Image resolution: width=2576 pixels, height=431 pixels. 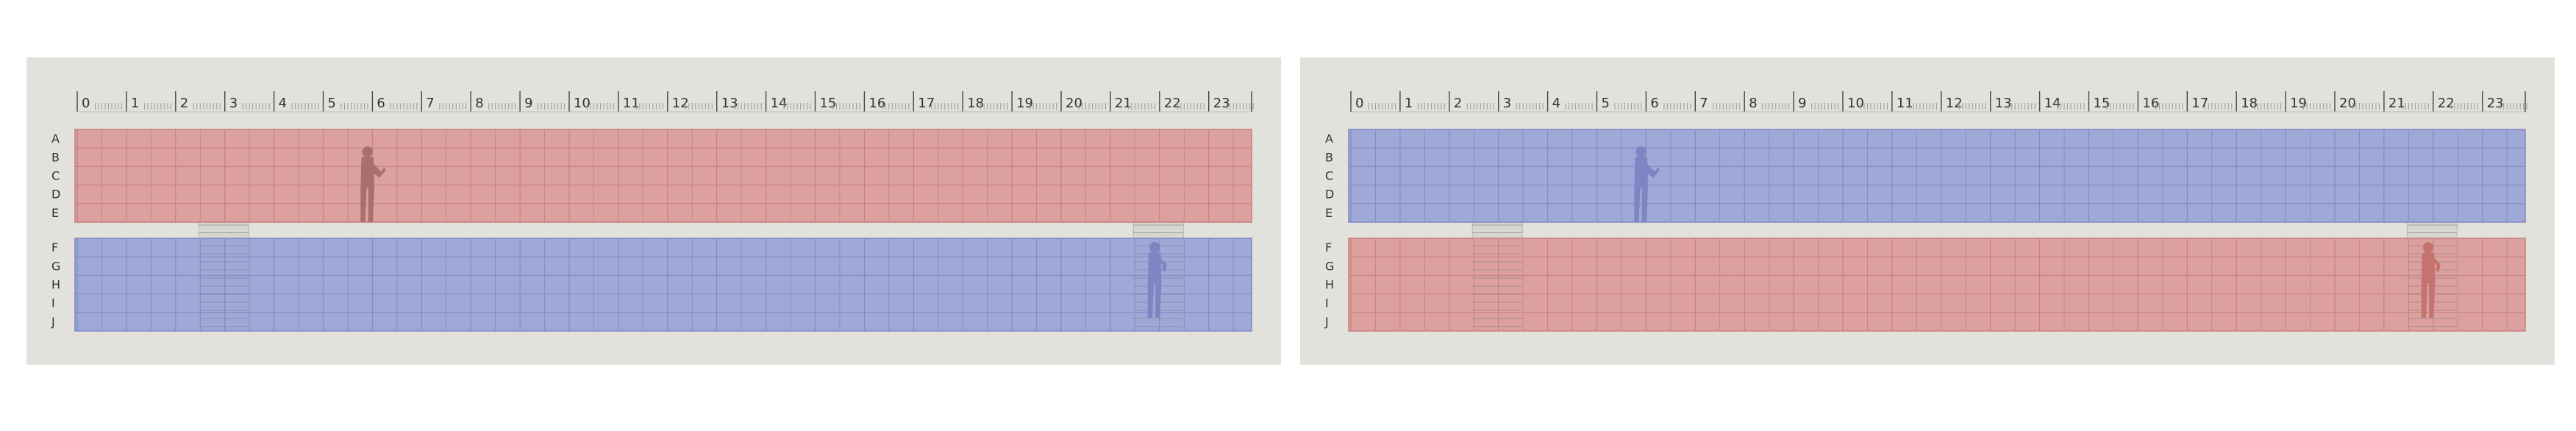 I want to click on upper-block-left-fill, so click(x=663, y=176).